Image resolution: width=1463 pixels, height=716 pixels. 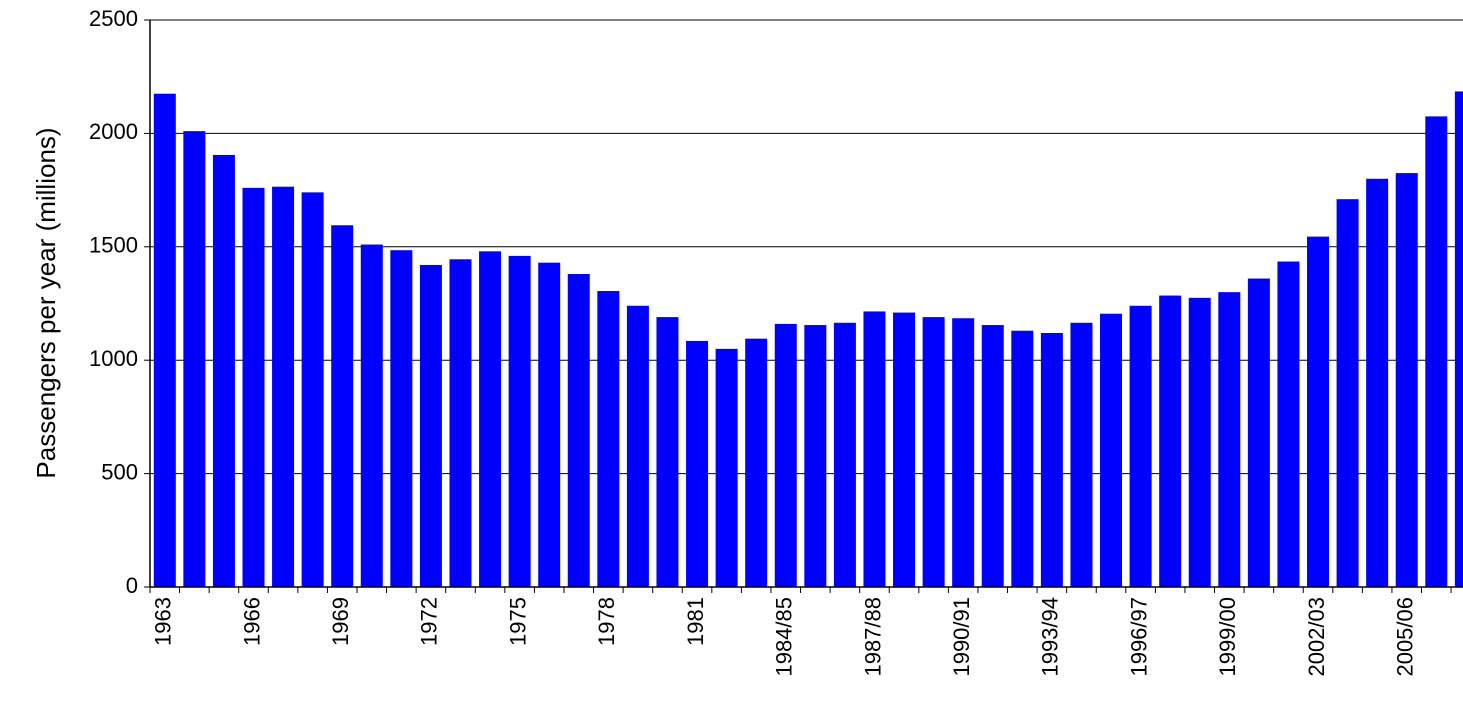 What do you see at coordinates (517, 621) in the screenshot?
I see `x-tick-label: 1975` at bounding box center [517, 621].